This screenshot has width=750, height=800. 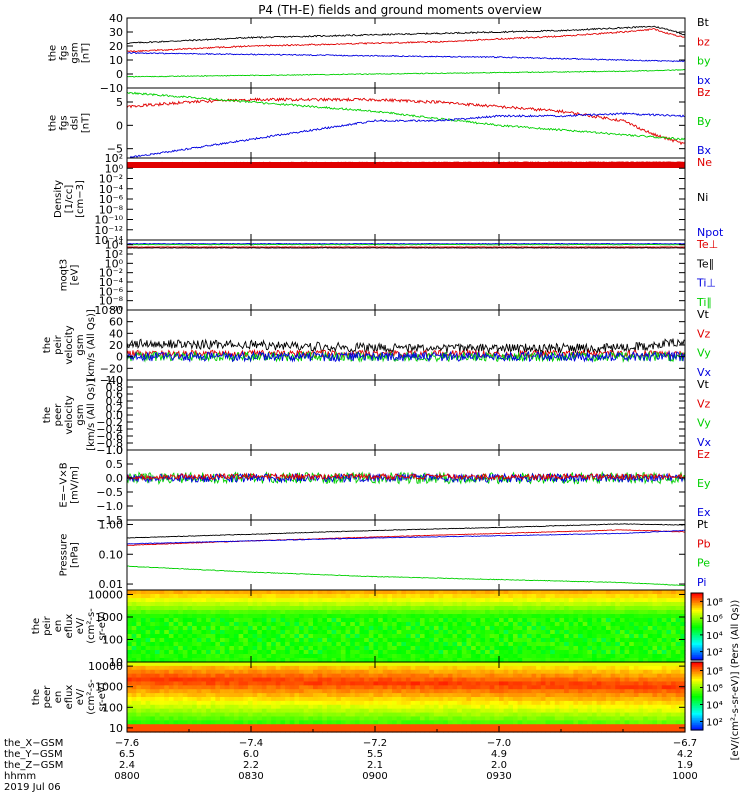 I want to click on legend-density-Ni: Ni, so click(x=702, y=197).